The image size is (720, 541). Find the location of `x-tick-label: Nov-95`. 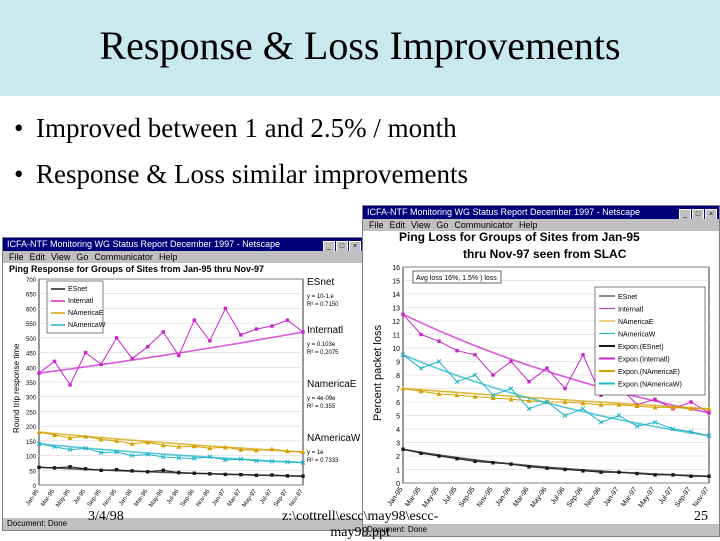

x-tick-label: Nov-95 is located at coordinates (485, 497).